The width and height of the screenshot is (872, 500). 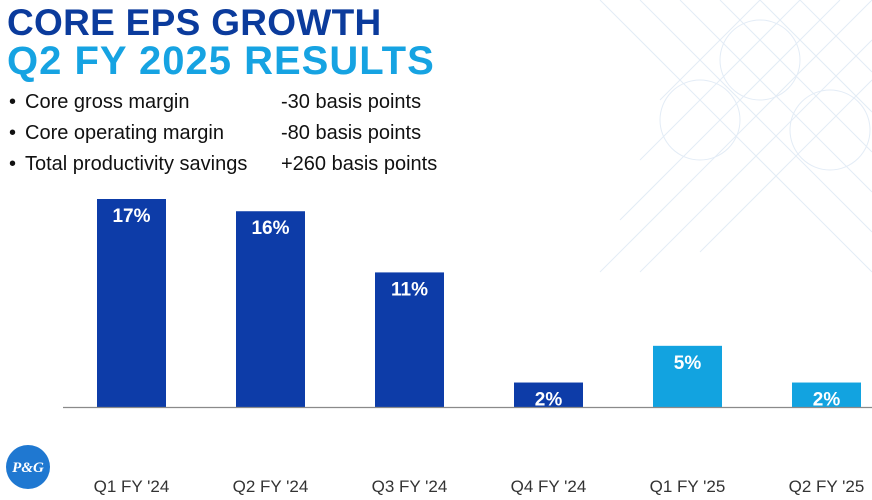 I want to click on x-tick-label: Q1 FY '24, so click(x=132, y=486).